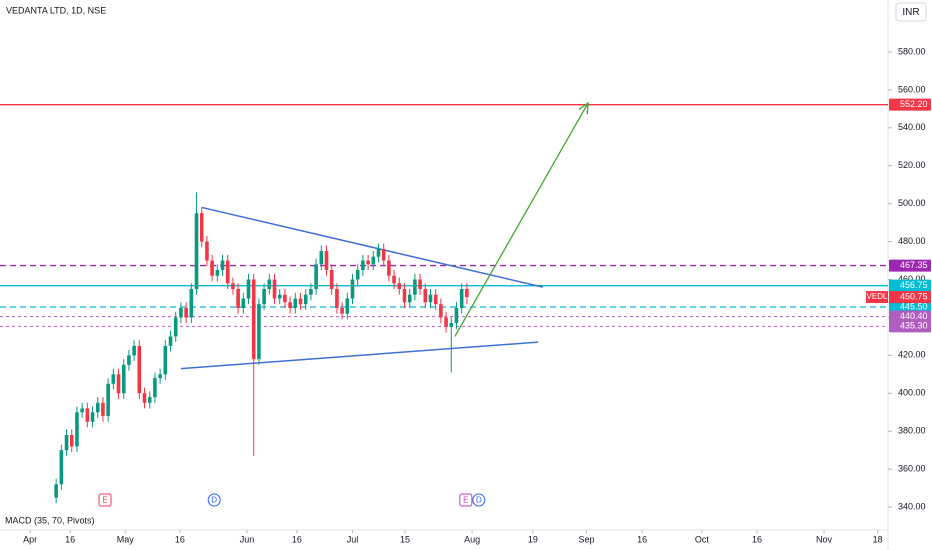 The width and height of the screenshot is (932, 550). What do you see at coordinates (912, 241) in the screenshot?
I see `y-tick-label: 480.00` at bounding box center [912, 241].